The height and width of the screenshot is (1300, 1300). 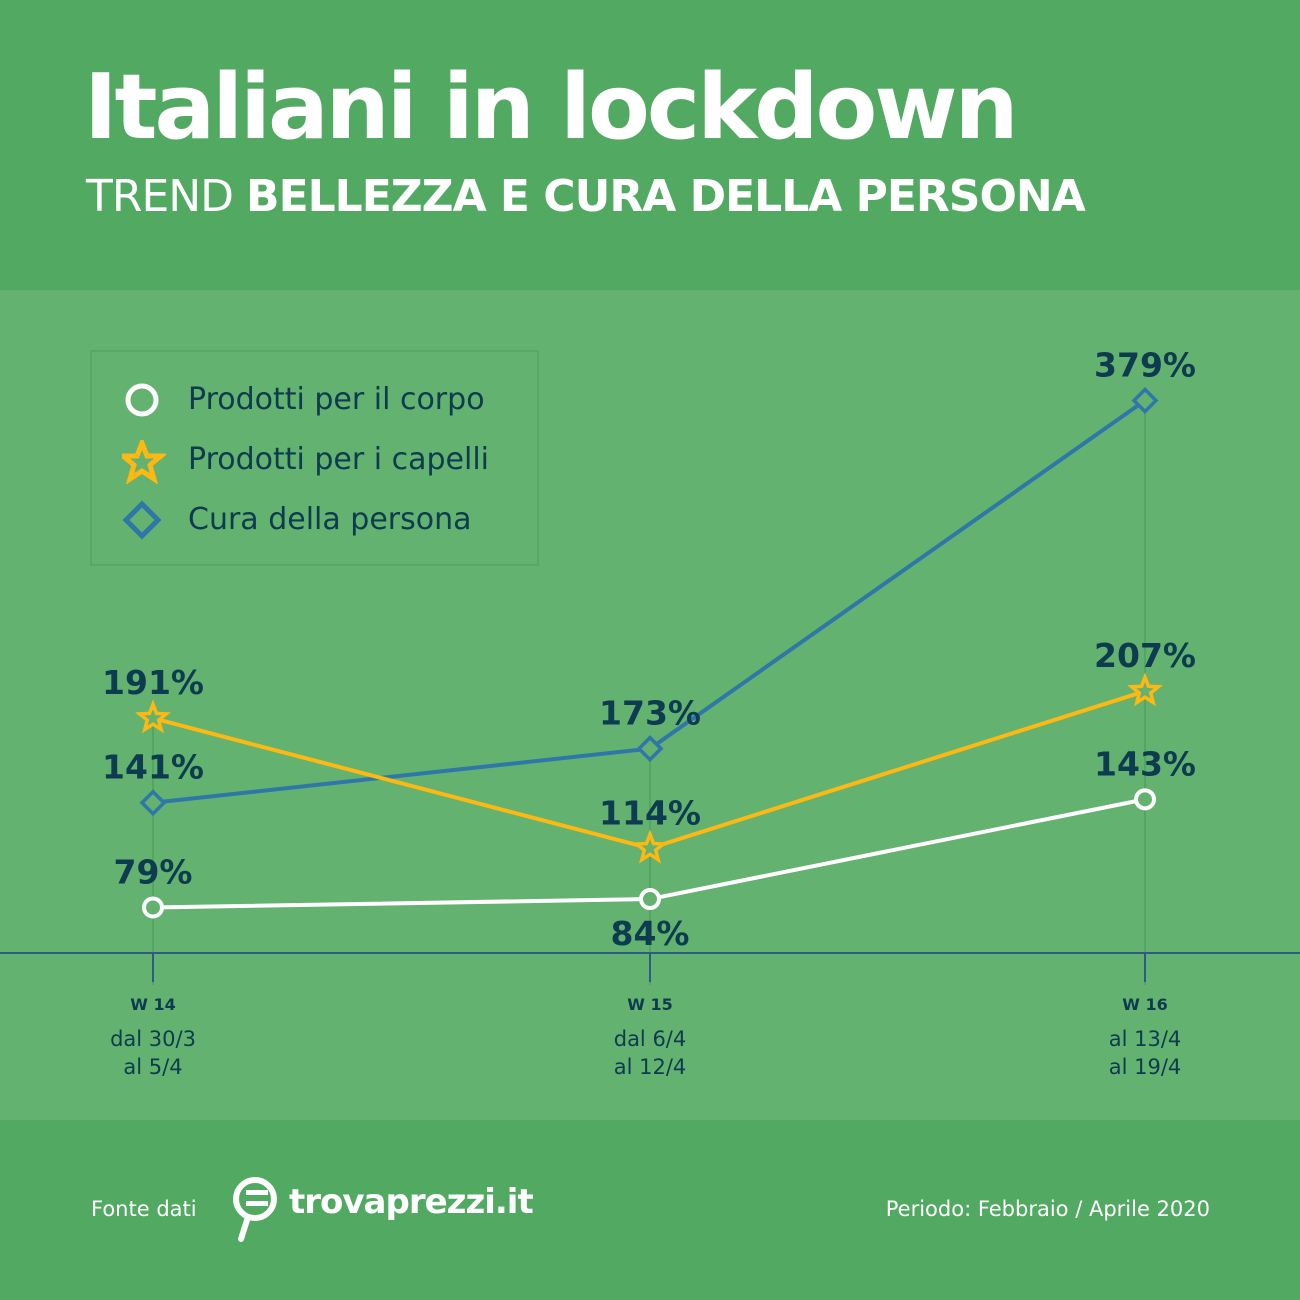 I want to click on x-date-label: al 13/4, so click(x=1145, y=1039).